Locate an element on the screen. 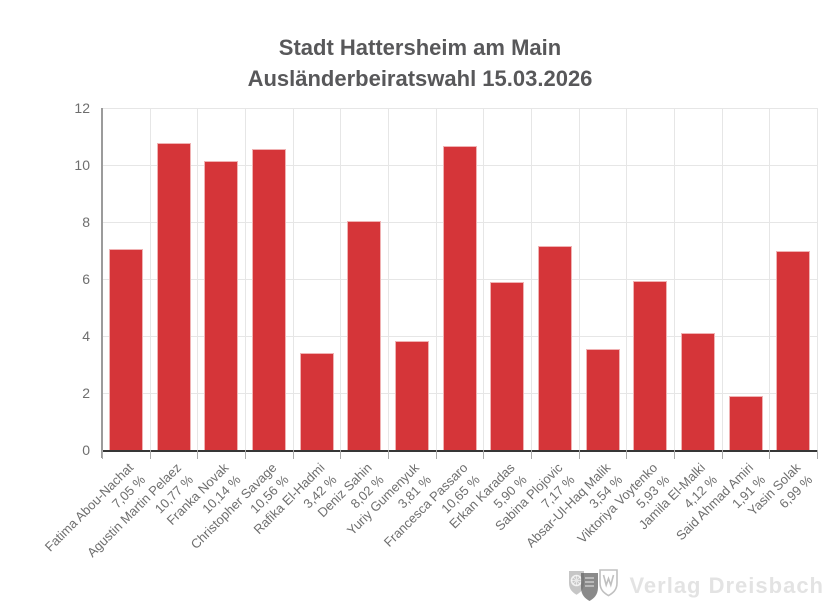 Image resolution: width=840 pixels, height=610 pixels. y-tick-label: 4 is located at coordinates (86, 336).